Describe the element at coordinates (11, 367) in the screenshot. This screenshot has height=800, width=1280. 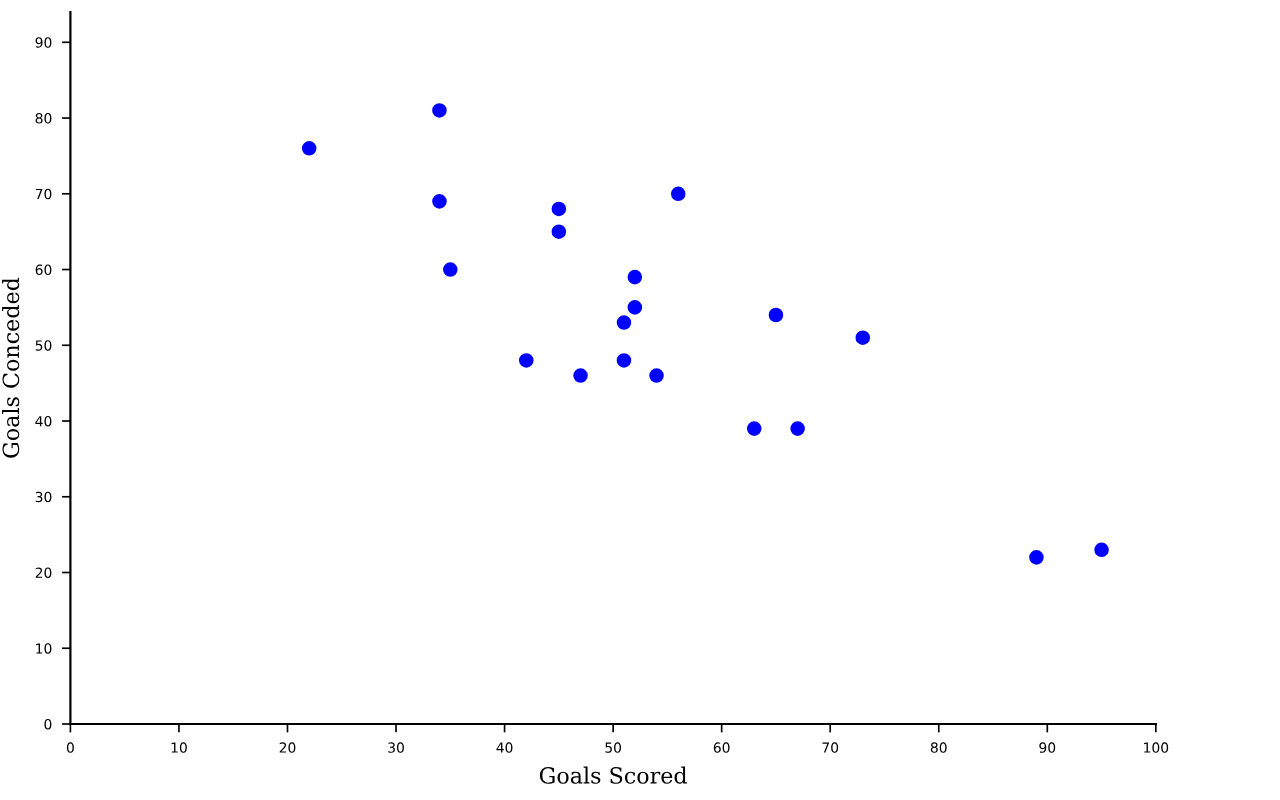
I see `y-axis-title: Goals Conceded` at that location.